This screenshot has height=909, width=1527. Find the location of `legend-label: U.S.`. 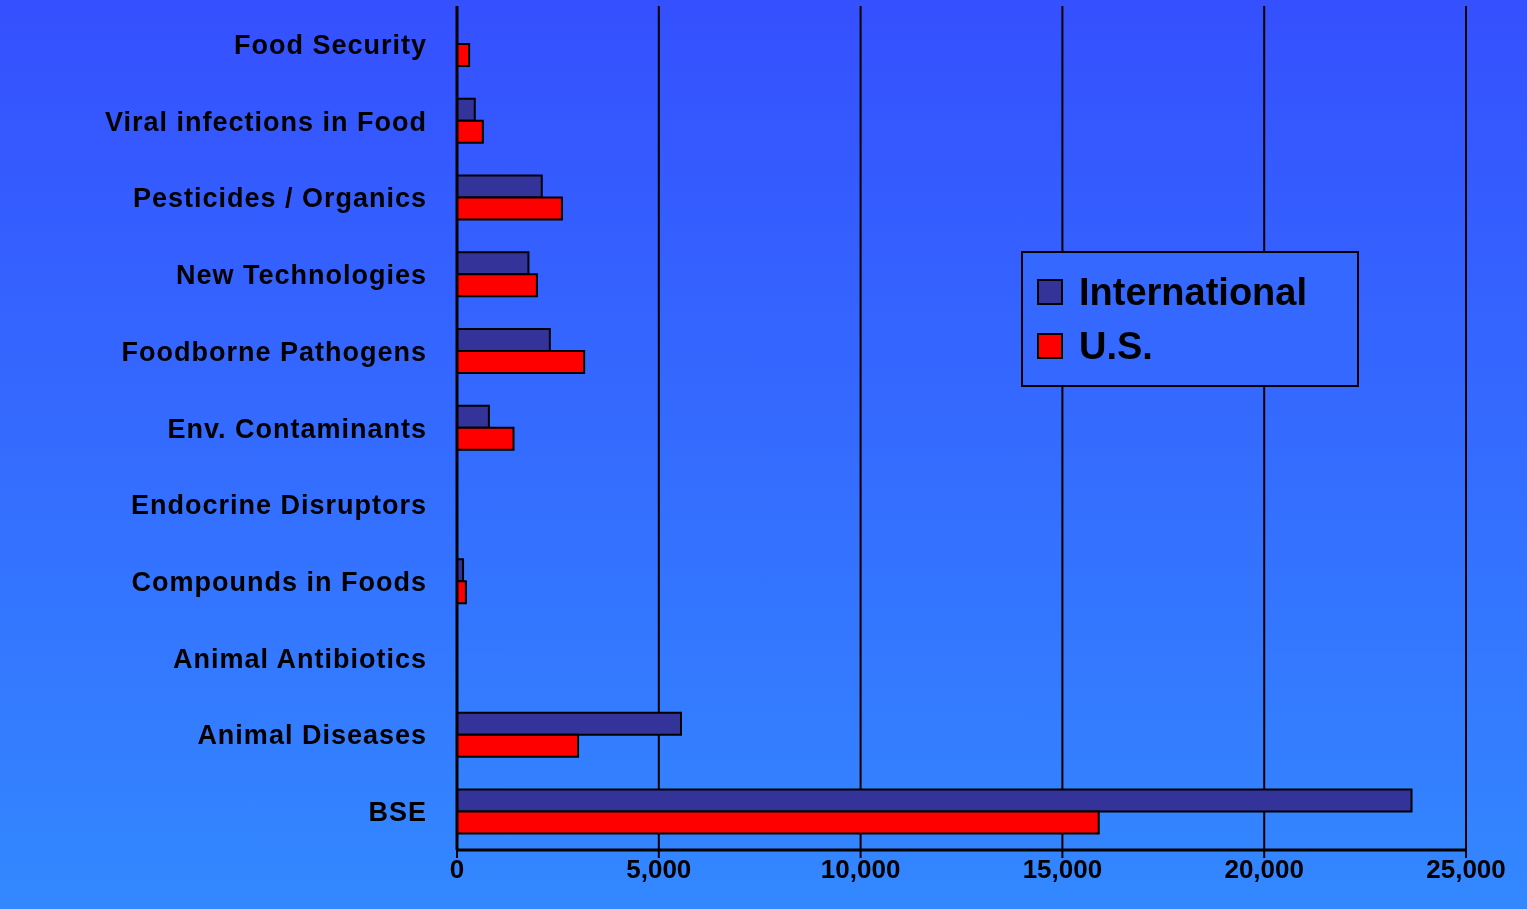

legend-label: U.S. is located at coordinates (1116, 346).